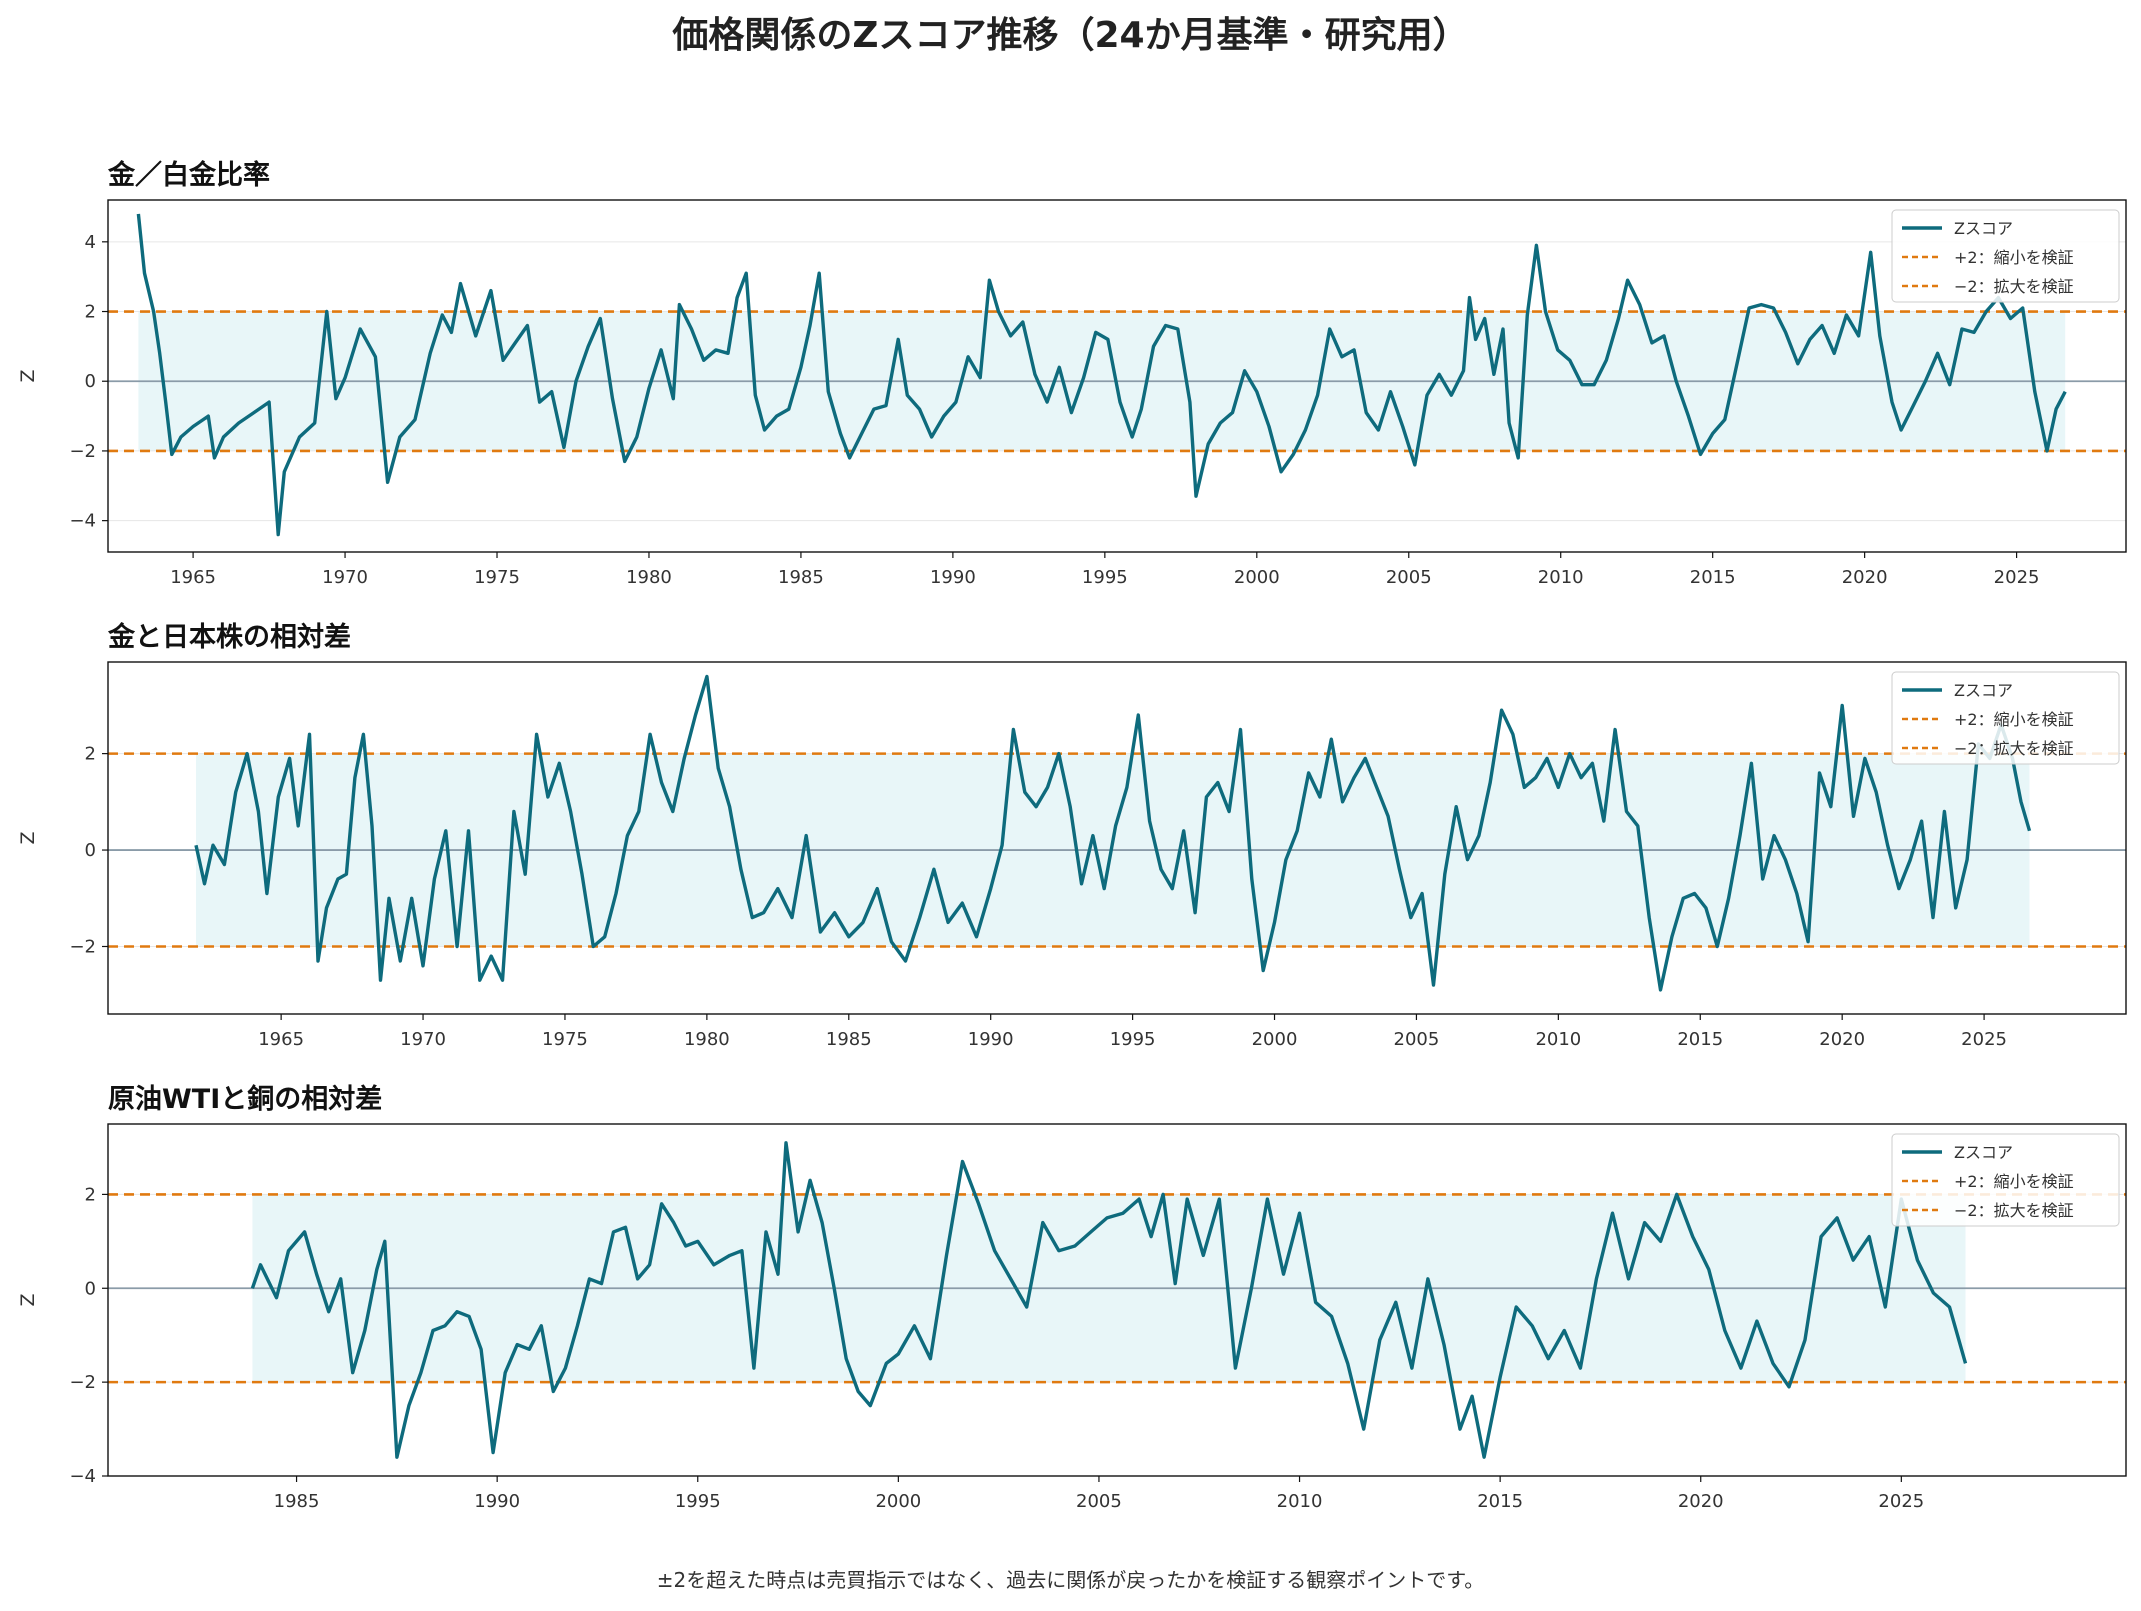 The width and height of the screenshot is (2141, 1611). I want to click on page-title: 価格関係のZスコア推移（24か月基準・研究用）, so click(1070, 35).